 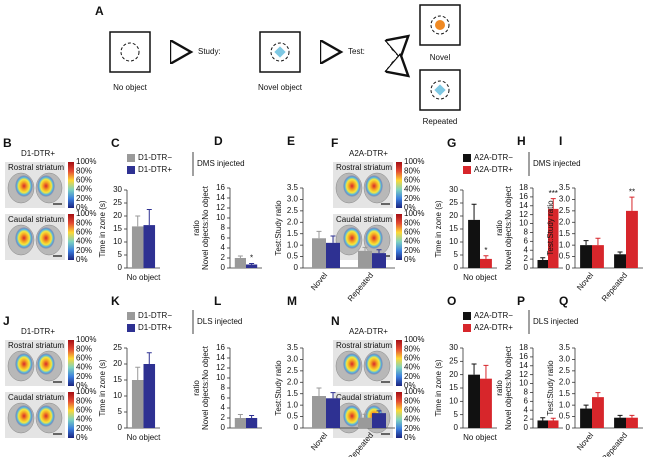 What do you see at coordinates (155, 315) in the screenshot?
I see `legend-label: D1-DTR−` at bounding box center [155, 315].